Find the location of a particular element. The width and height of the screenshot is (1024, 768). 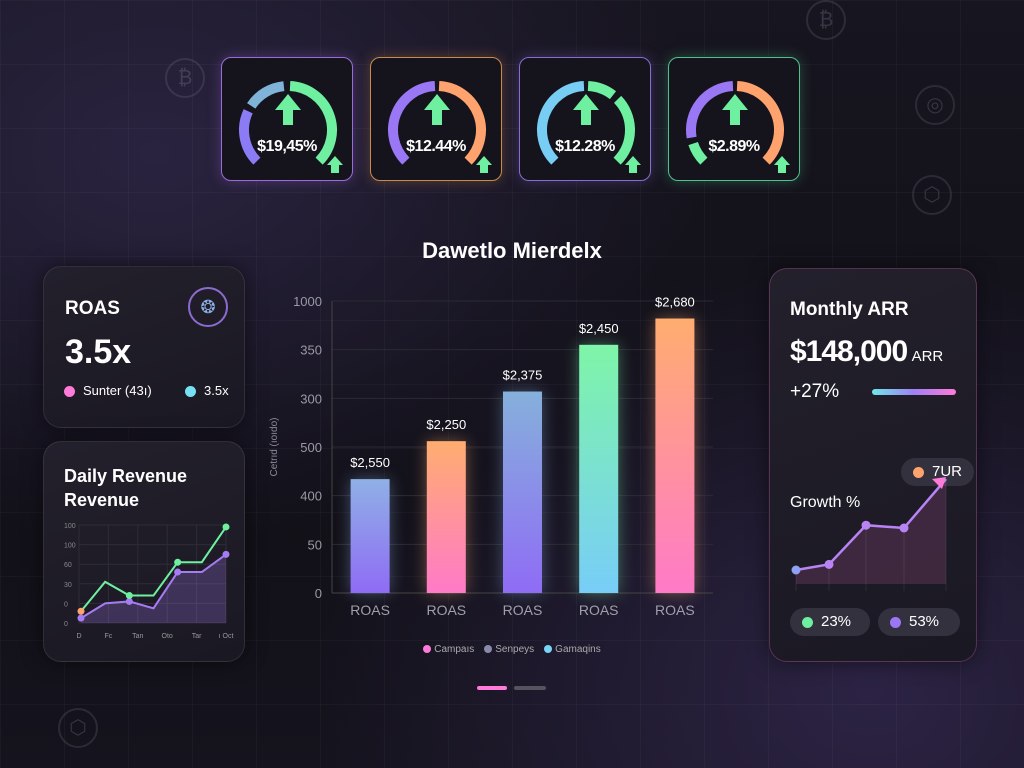

y-axis-label: Cetrıd (ıoıdo) is located at coordinates (274, 447).